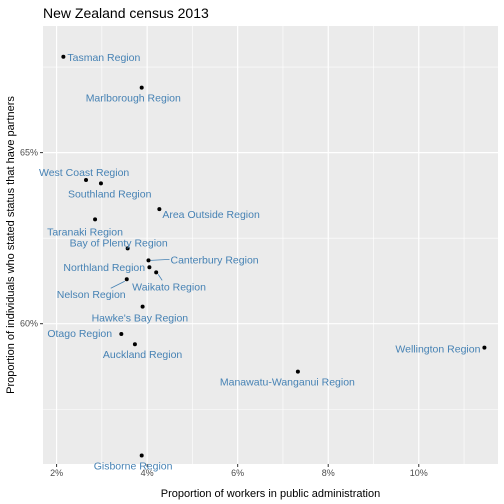 The image size is (504, 504). What do you see at coordinates (237, 473) in the screenshot?
I see `x-tick-label: 6%` at bounding box center [237, 473].